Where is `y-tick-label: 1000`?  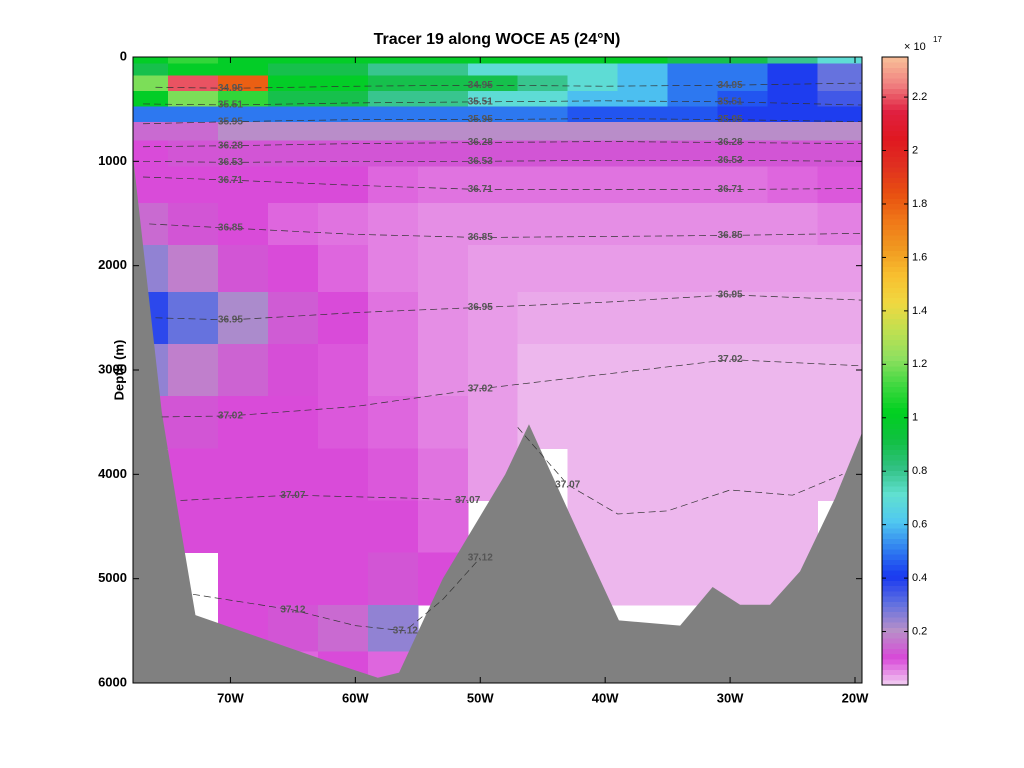
y-tick-label: 1000 is located at coordinates (112, 160).